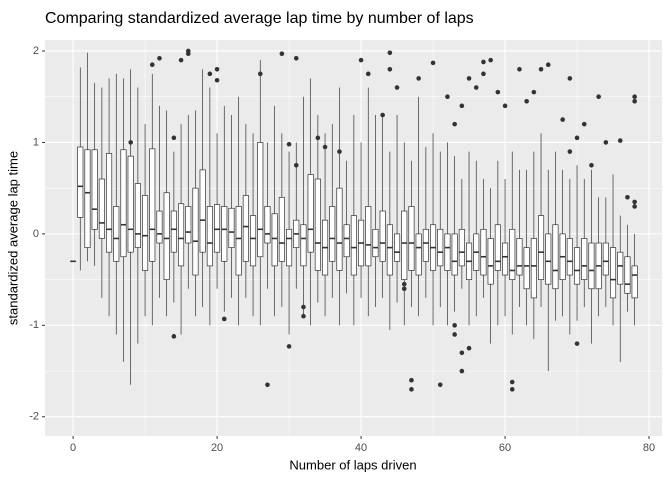 The width and height of the screenshot is (672, 485). I want to click on x-tick-label: 80, so click(649, 448).